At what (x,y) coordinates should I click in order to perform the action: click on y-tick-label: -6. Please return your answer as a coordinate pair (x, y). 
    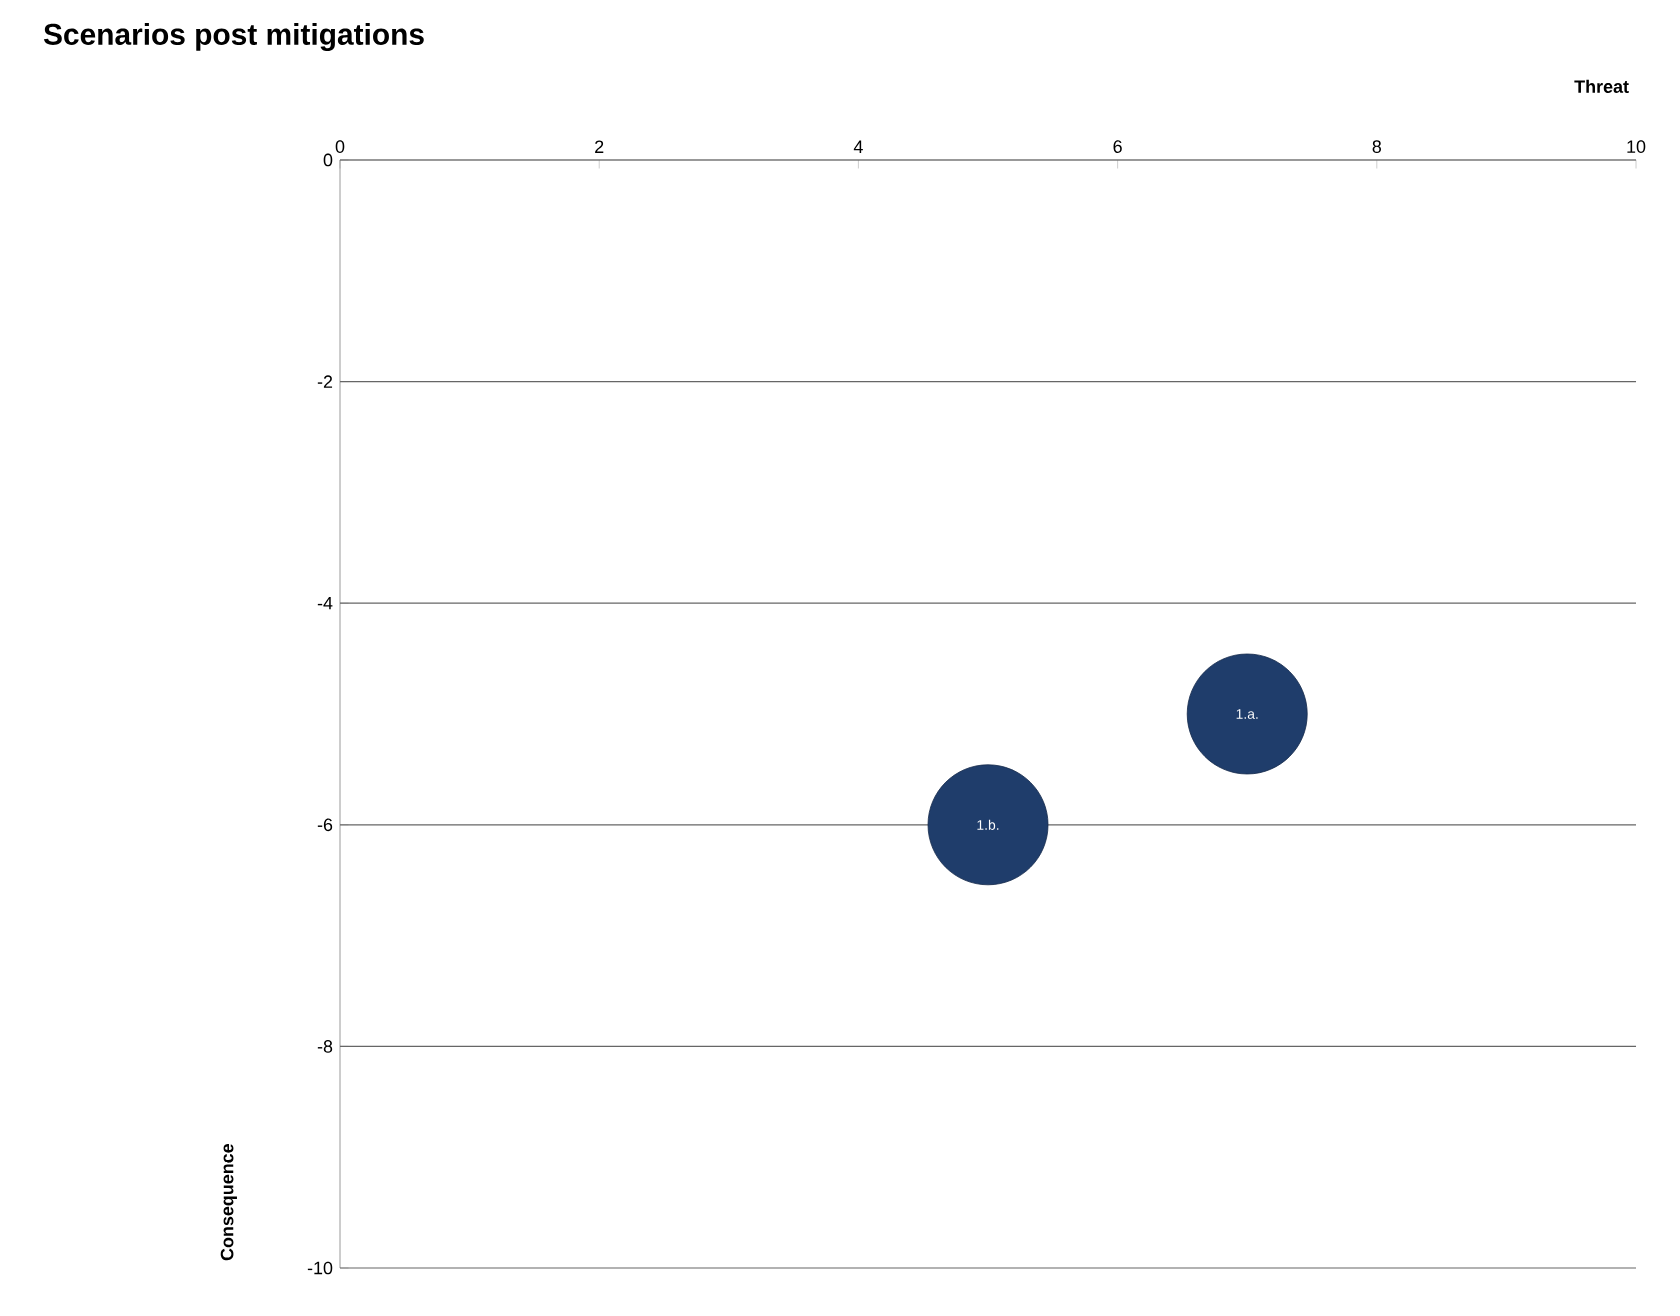
    Looking at the image, I should click on (325, 825).